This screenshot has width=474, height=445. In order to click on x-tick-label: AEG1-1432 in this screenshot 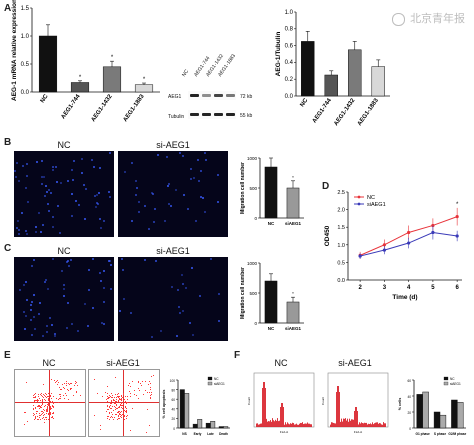, I will do `click(344, 112)`.